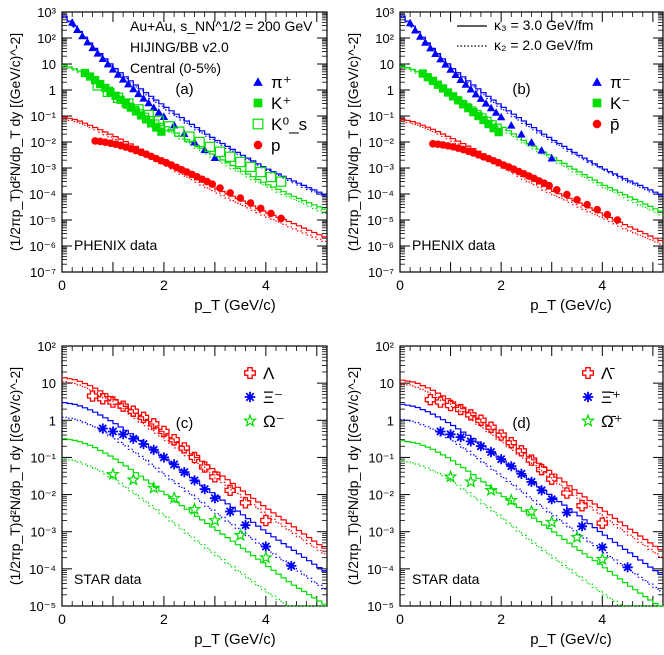 This screenshot has height=655, width=664. I want to click on model-curve-red-solid, so click(194, 463).